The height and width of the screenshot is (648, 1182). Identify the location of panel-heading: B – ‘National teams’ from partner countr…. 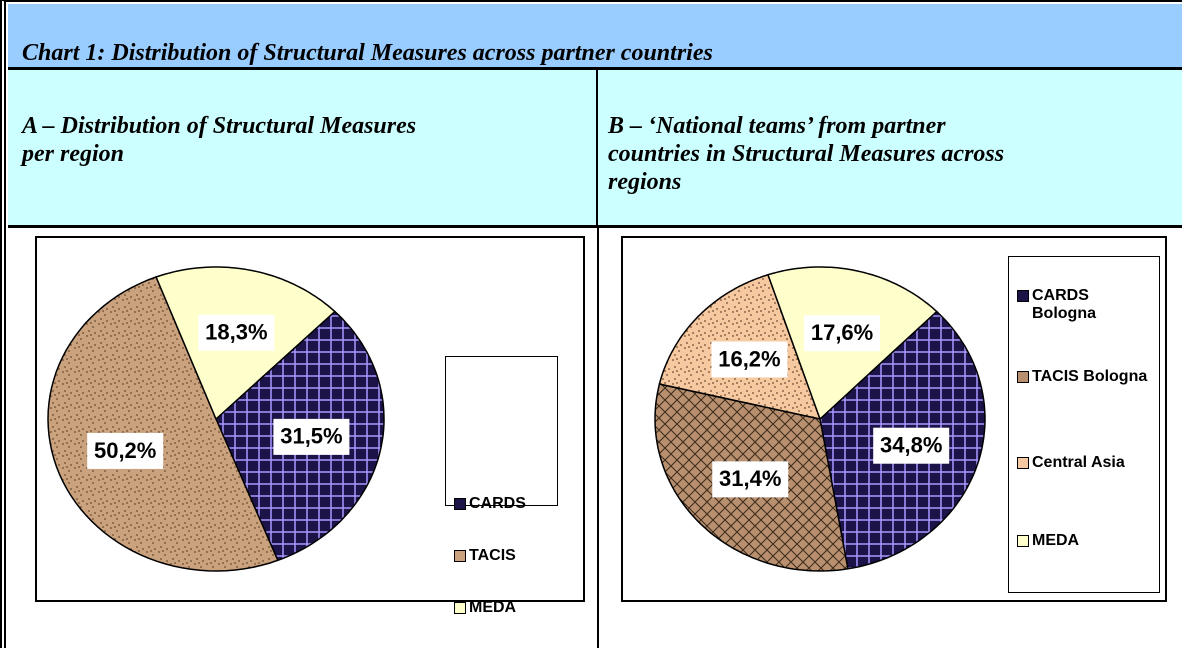
(890, 149).